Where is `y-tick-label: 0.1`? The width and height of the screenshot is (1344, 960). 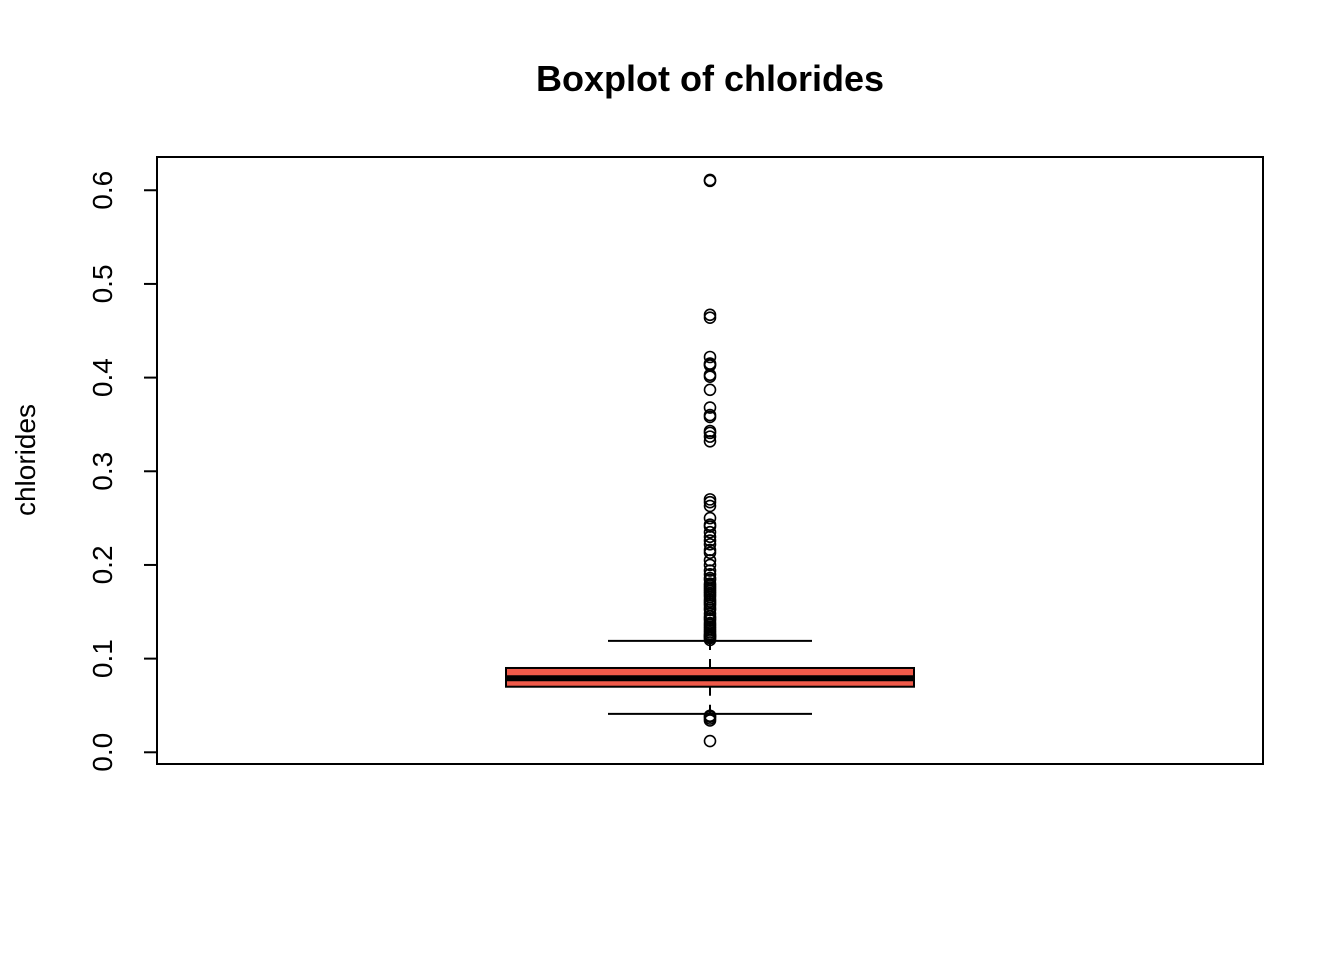 y-tick-label: 0.1 is located at coordinates (102, 658).